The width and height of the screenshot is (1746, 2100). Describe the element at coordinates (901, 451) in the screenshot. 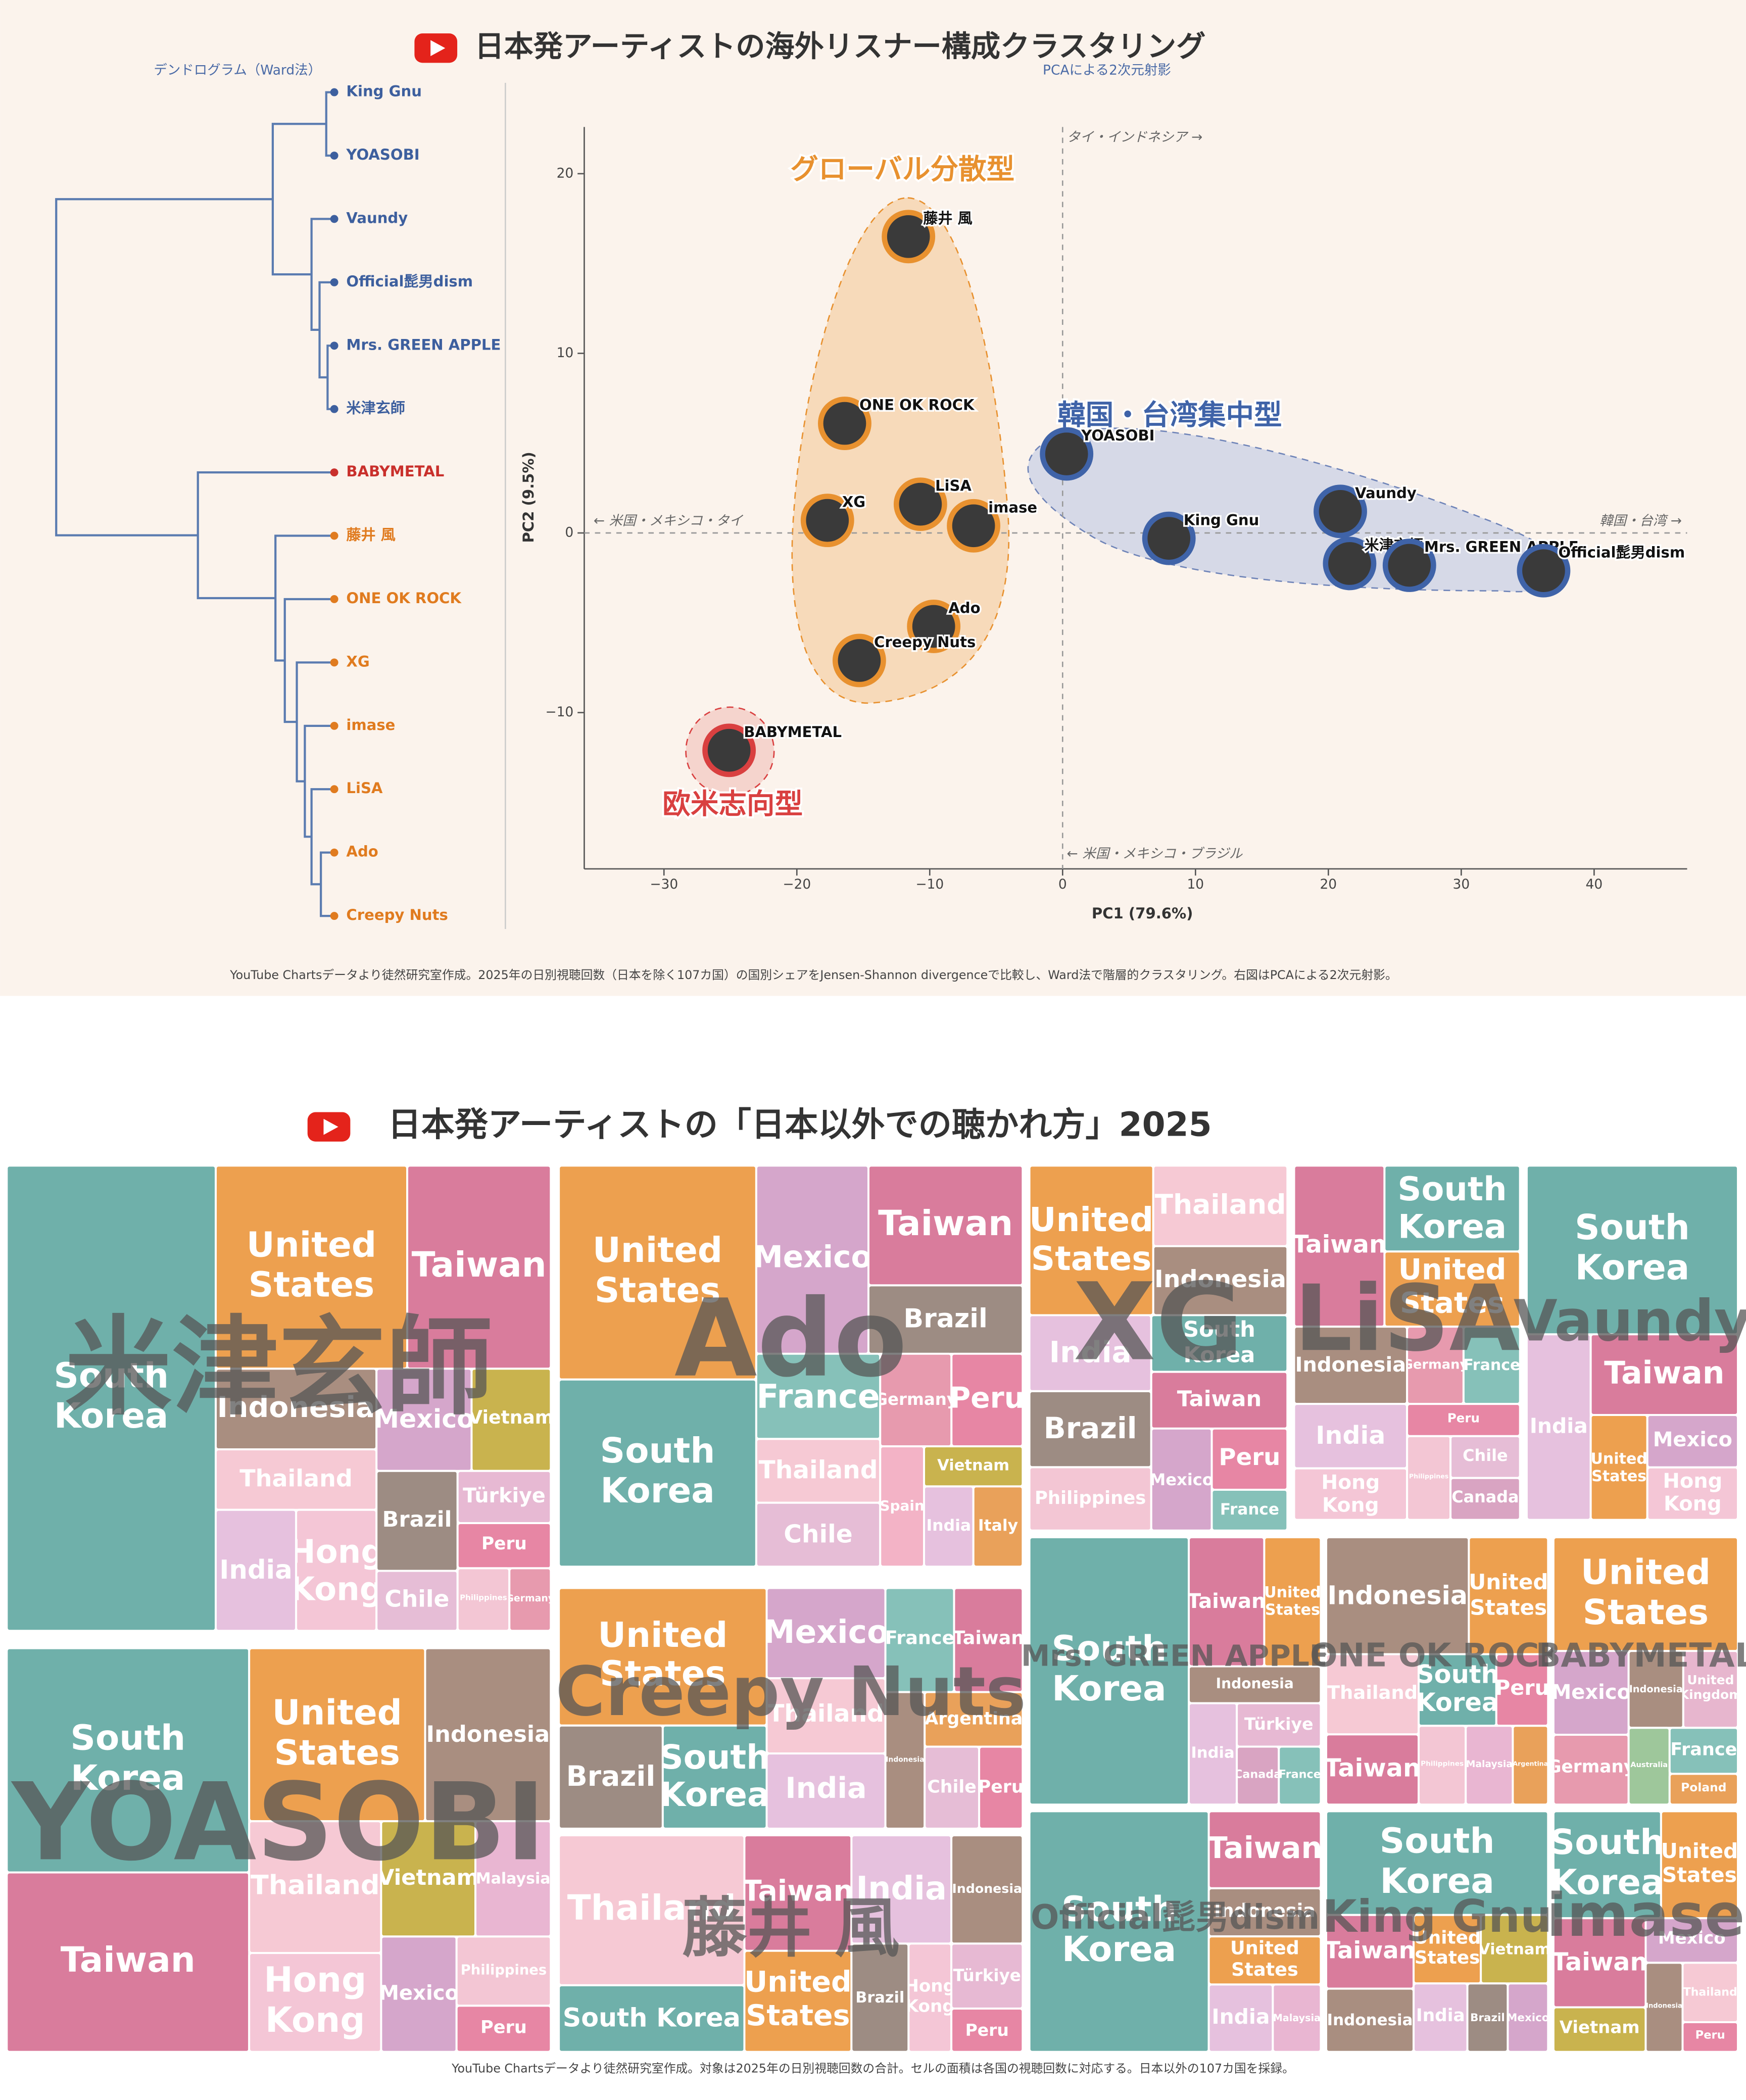

I see `cluster-hull-global` at that location.